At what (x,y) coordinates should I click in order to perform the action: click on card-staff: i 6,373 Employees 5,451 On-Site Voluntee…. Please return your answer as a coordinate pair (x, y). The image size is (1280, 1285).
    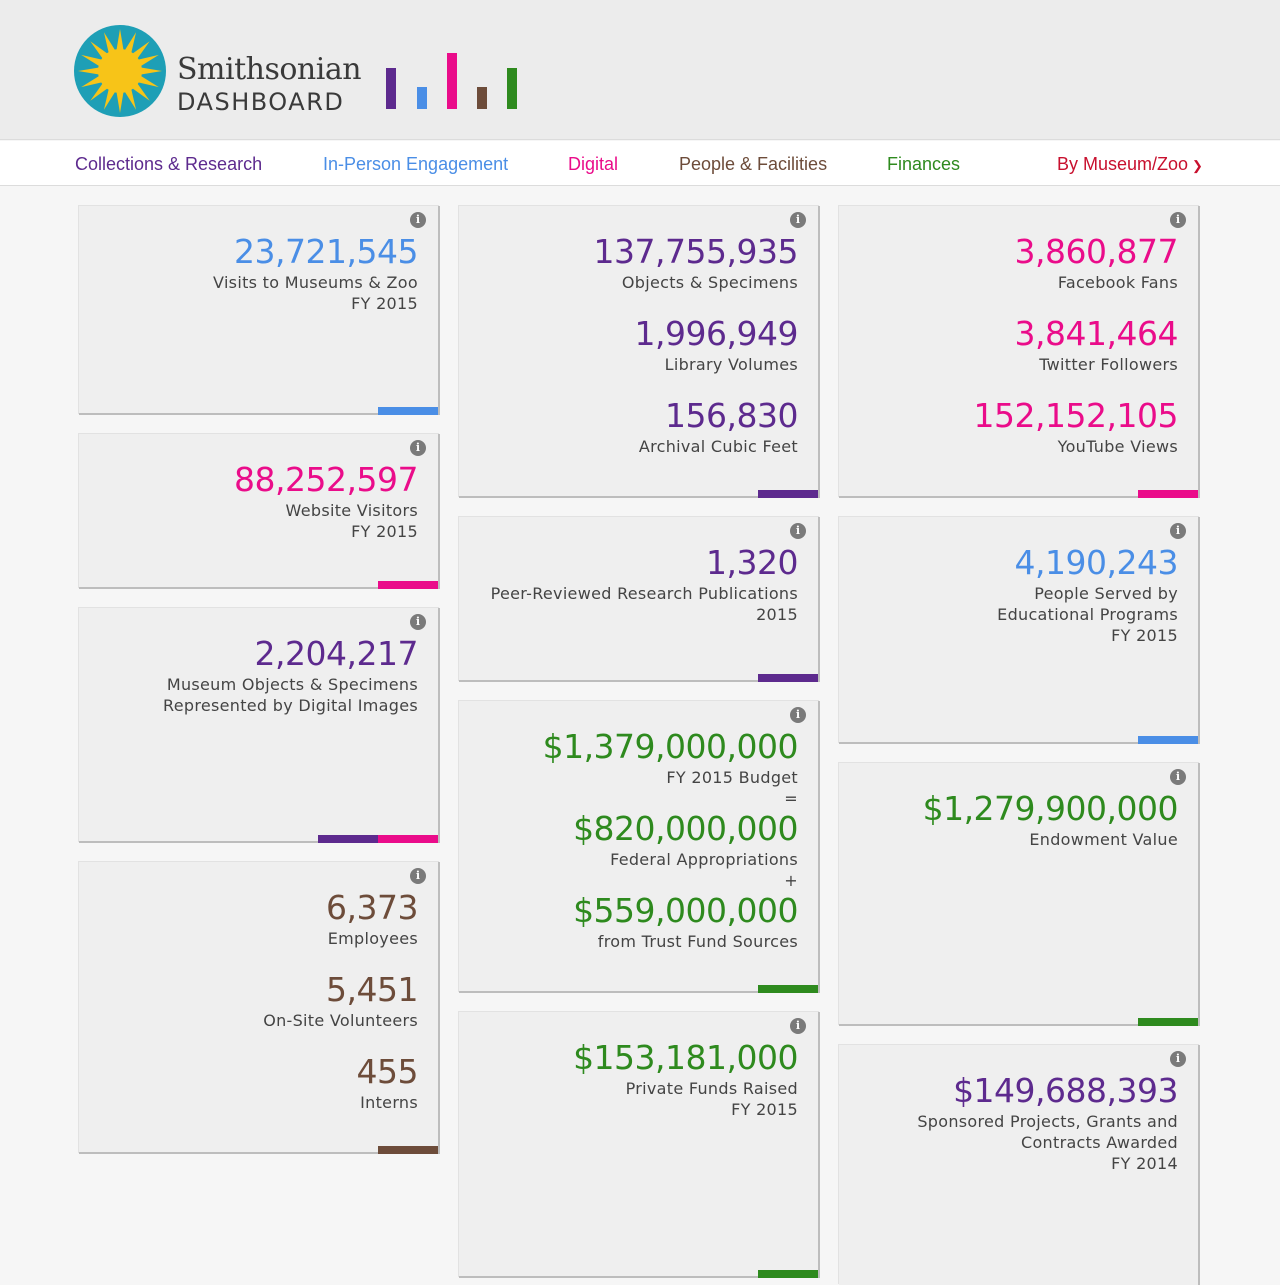
    Looking at the image, I should click on (259, 1008).